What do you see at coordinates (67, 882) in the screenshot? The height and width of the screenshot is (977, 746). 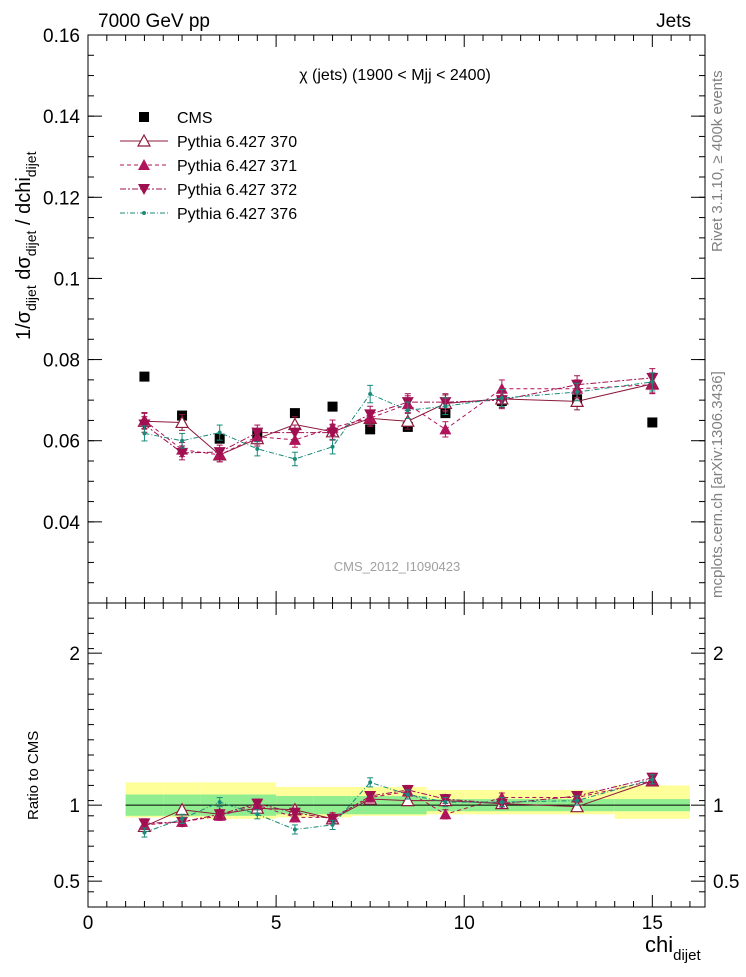 I see `ratio-ytick-label: 0.5` at bounding box center [67, 882].